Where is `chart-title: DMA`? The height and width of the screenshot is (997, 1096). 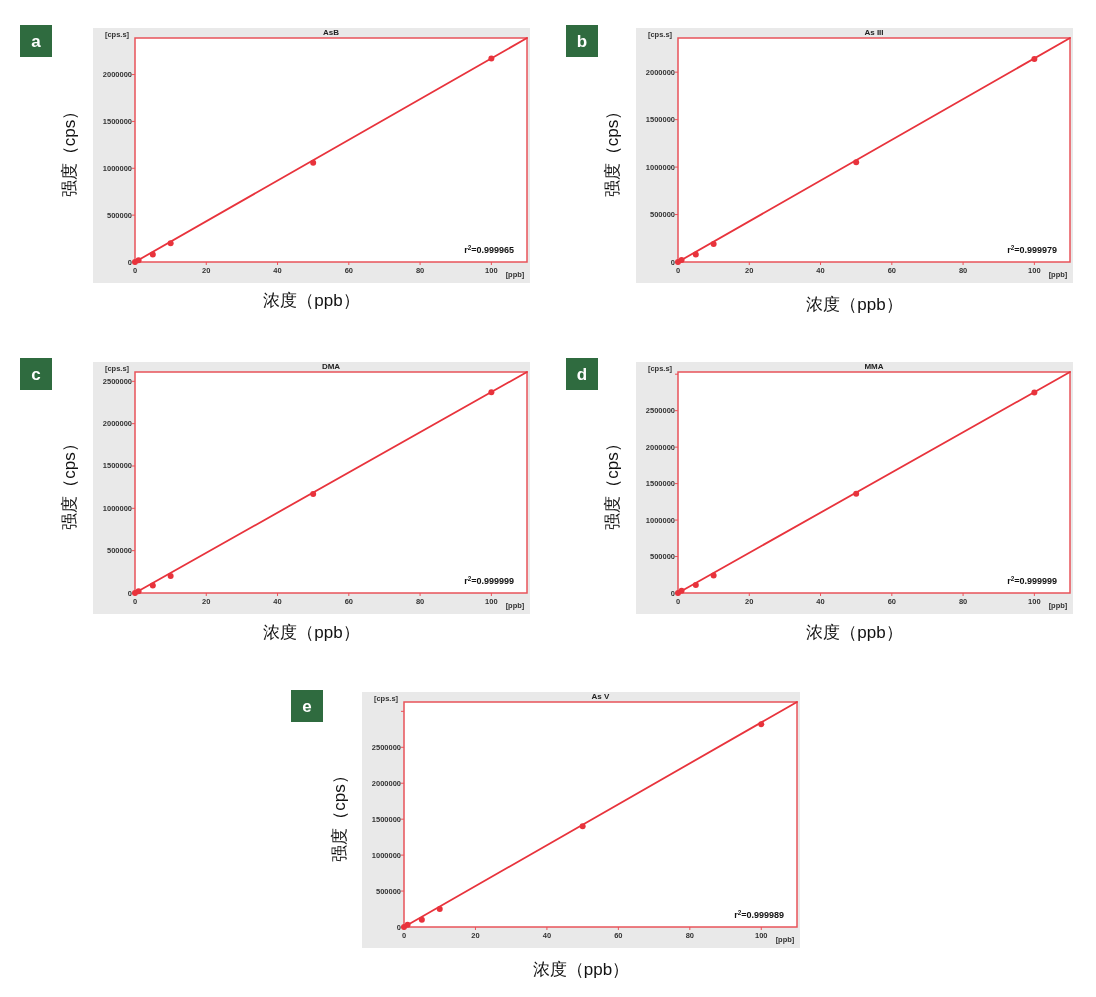 chart-title: DMA is located at coordinates (331, 366).